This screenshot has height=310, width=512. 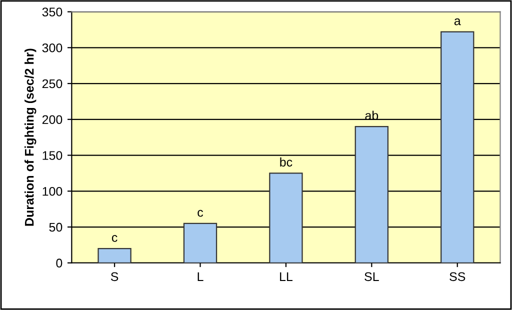 What do you see at coordinates (55, 227) in the screenshot?
I see `y-tick-label: 50` at bounding box center [55, 227].